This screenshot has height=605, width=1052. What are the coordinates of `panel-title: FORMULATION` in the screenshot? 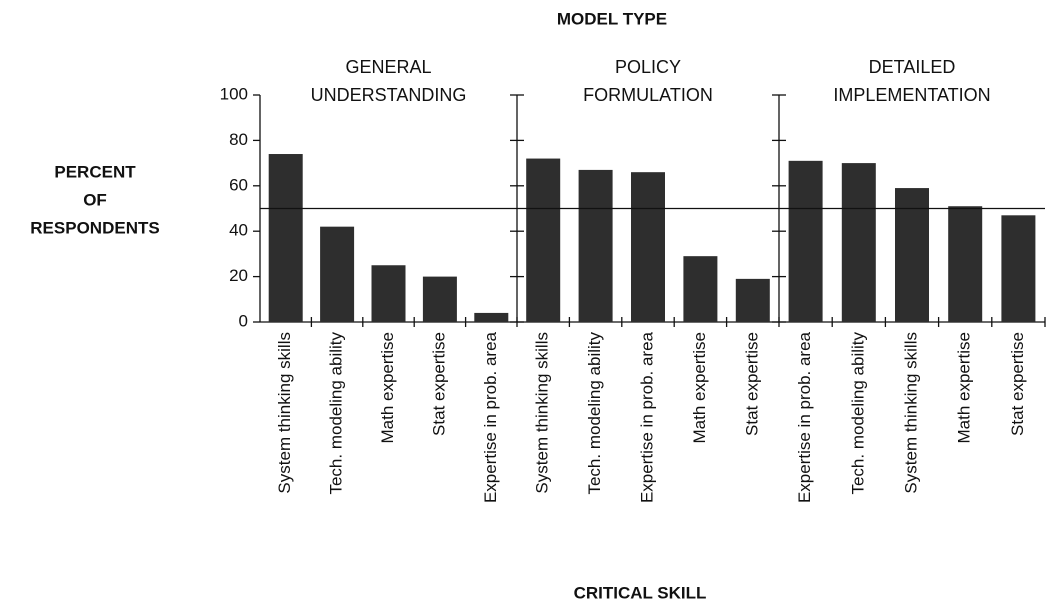 It's located at (648, 95).